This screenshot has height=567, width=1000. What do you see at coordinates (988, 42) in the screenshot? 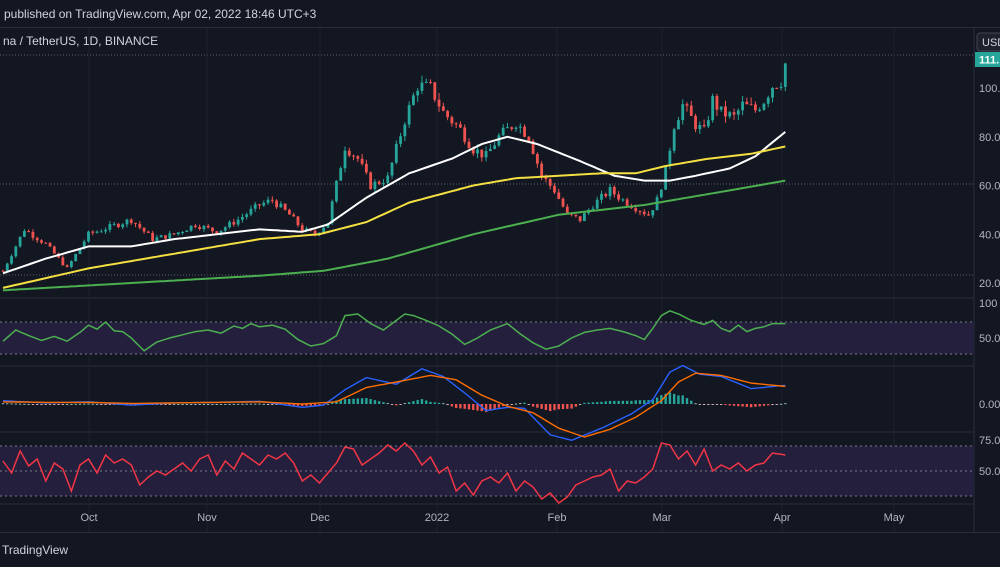
I see `currency-button: USD` at bounding box center [988, 42].